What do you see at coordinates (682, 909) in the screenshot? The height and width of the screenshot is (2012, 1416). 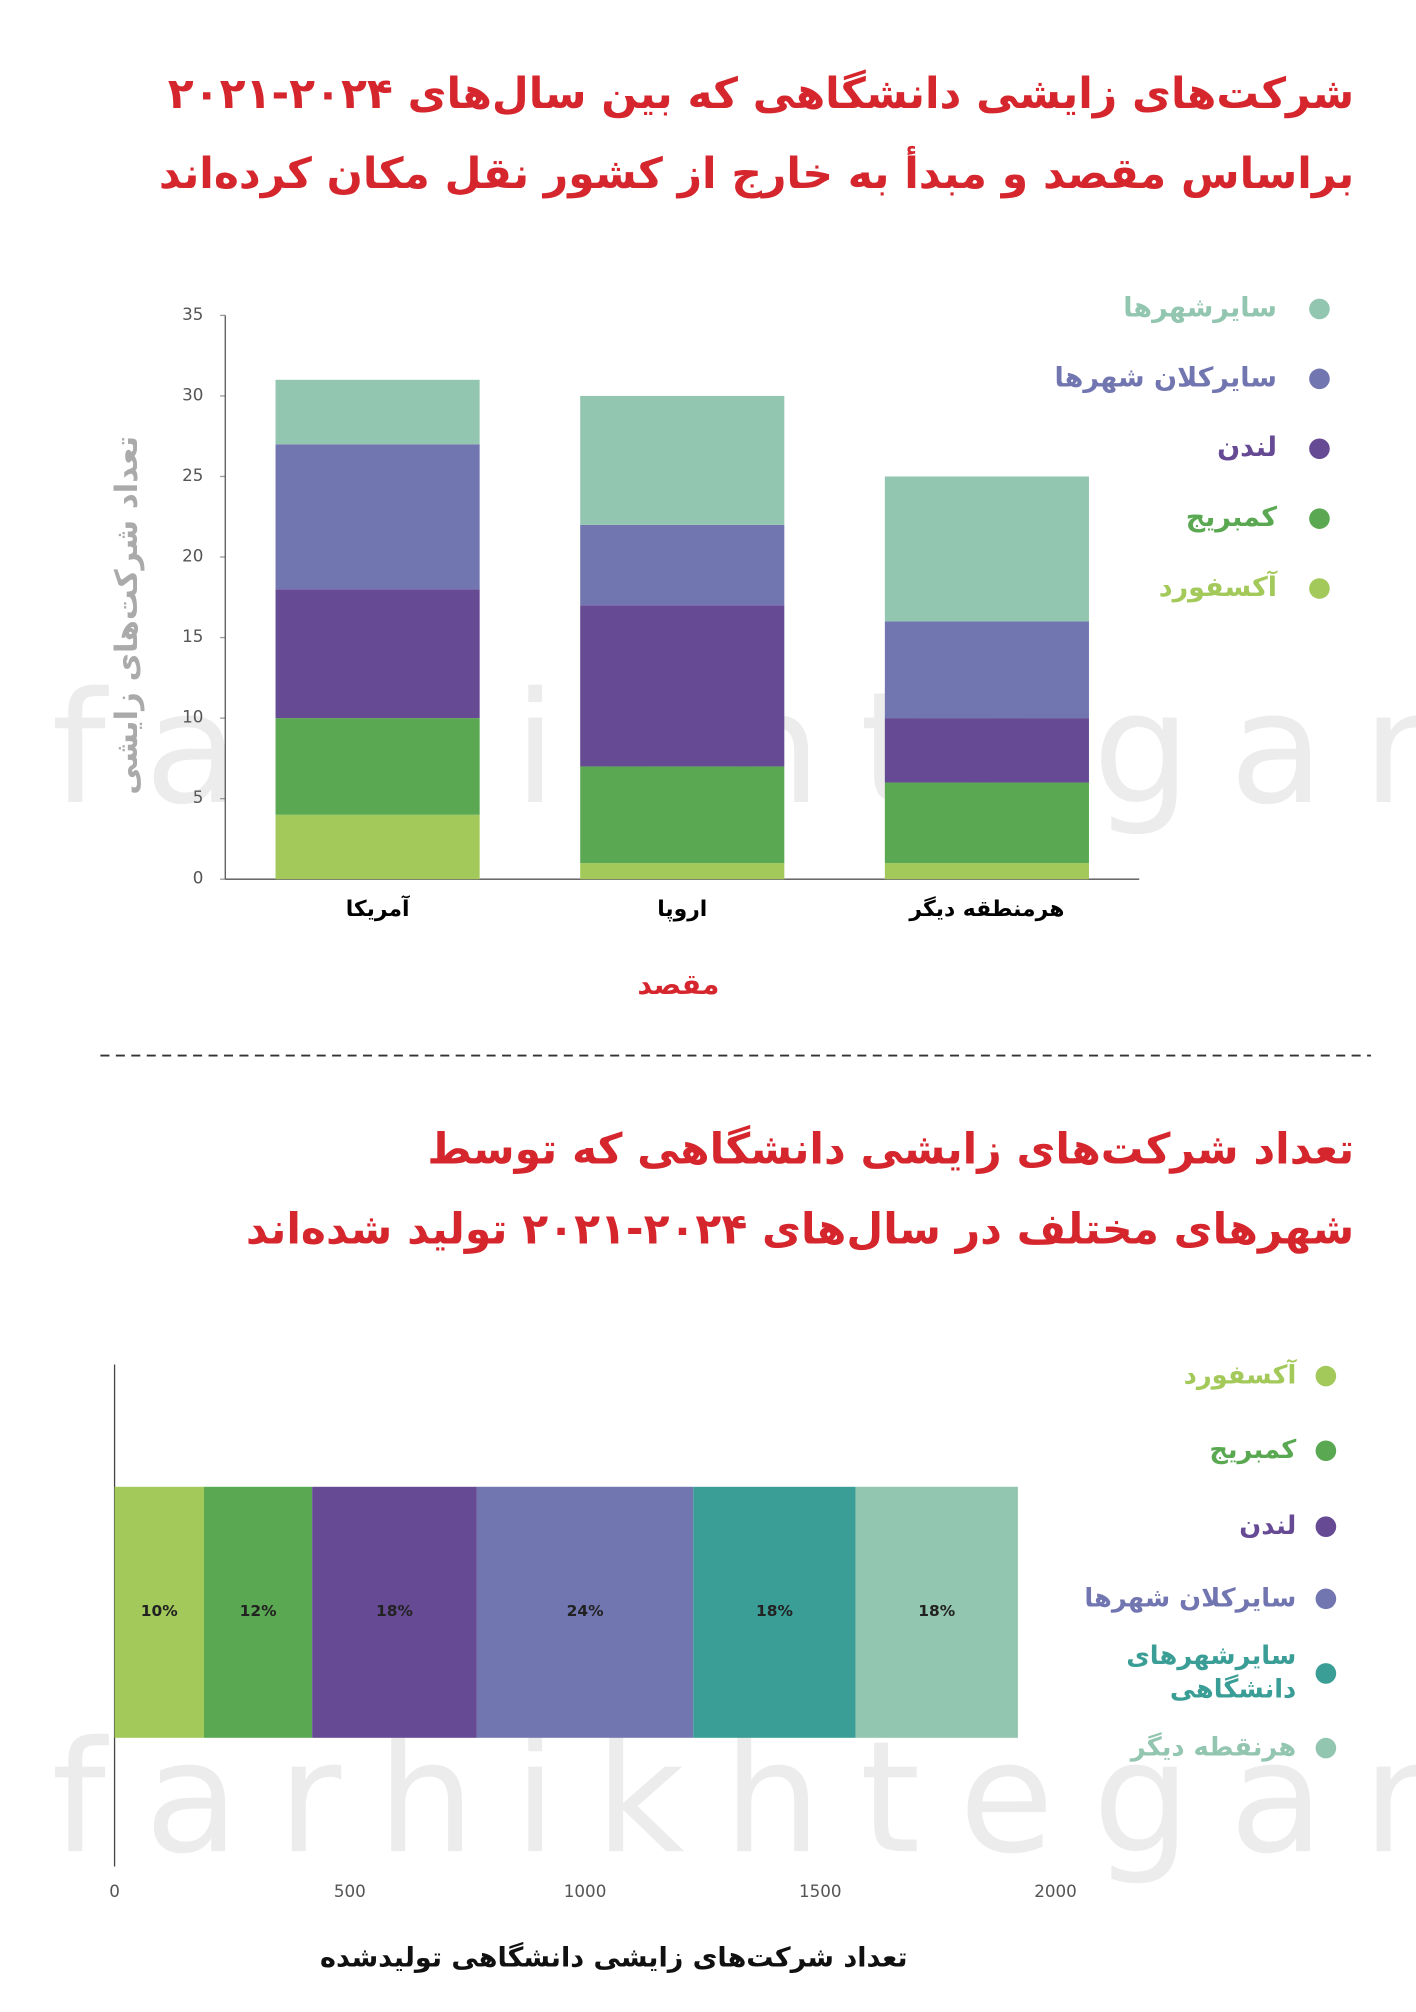 I see `x-tick-label: اروپا` at bounding box center [682, 909].